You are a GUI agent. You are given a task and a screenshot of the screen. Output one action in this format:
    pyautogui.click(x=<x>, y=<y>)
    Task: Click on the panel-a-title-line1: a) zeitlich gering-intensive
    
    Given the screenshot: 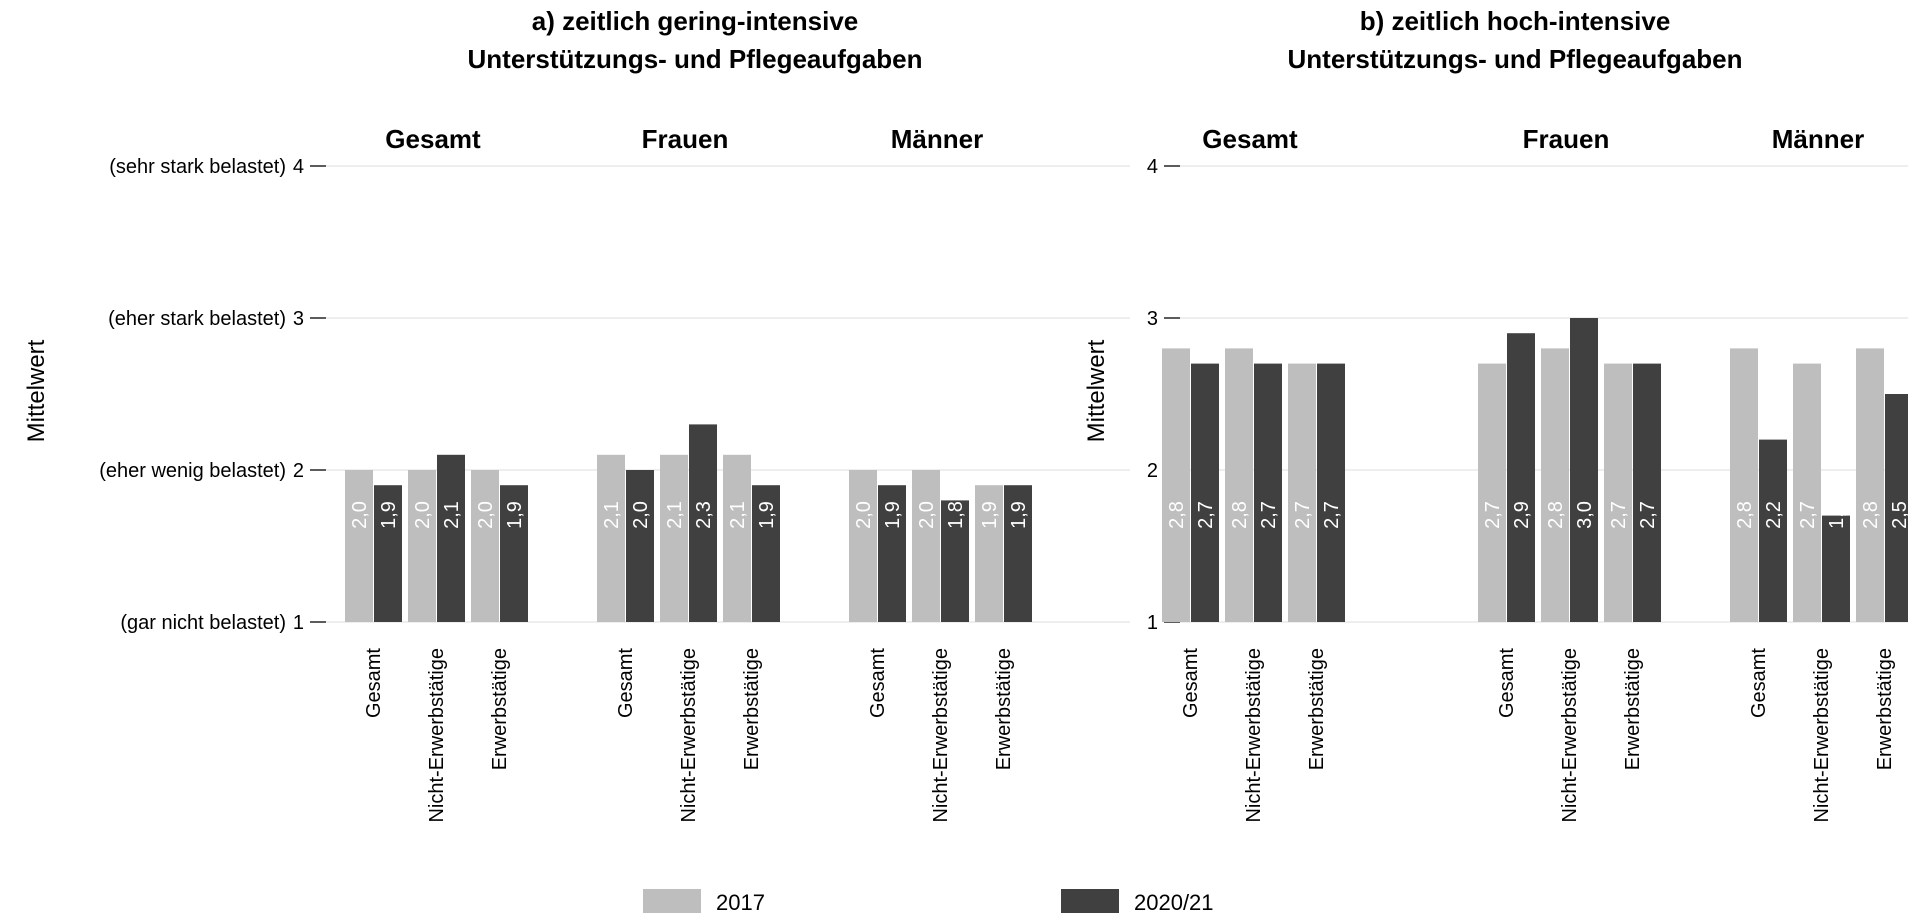 What is the action you would take?
    pyautogui.click(x=695, y=21)
    